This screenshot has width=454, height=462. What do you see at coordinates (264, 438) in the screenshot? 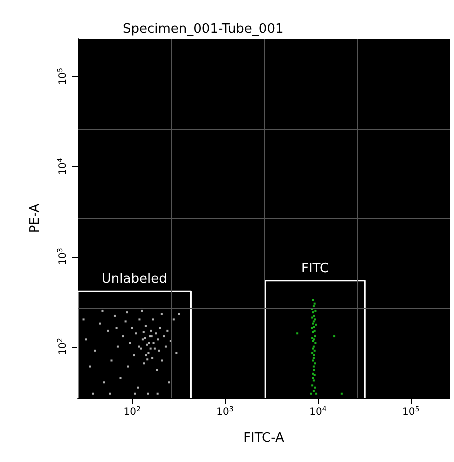
I see `x-axis-title: FITC-A` at bounding box center [264, 438].